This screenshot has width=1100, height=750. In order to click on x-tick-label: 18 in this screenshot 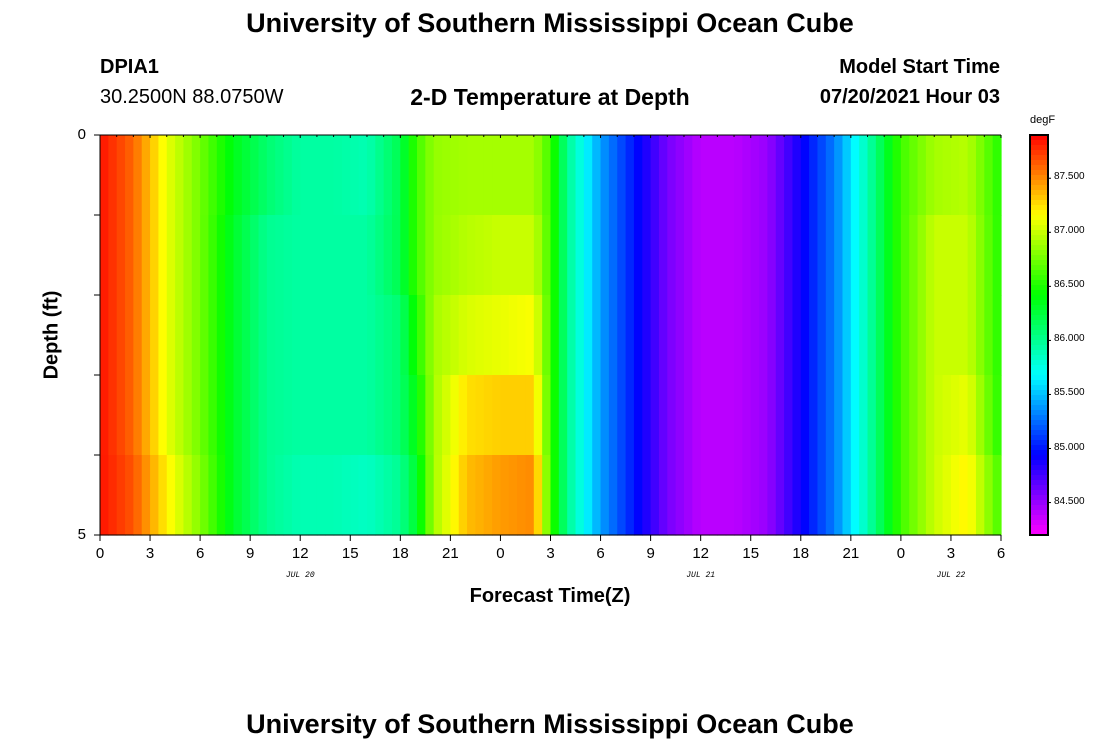, I will do `click(801, 553)`.